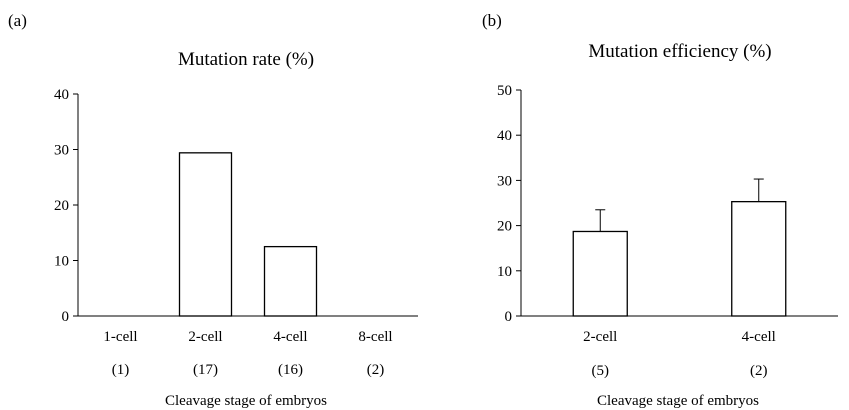 The width and height of the screenshot is (849, 410). I want to click on y-tick-label-b: 30, so click(504, 181).